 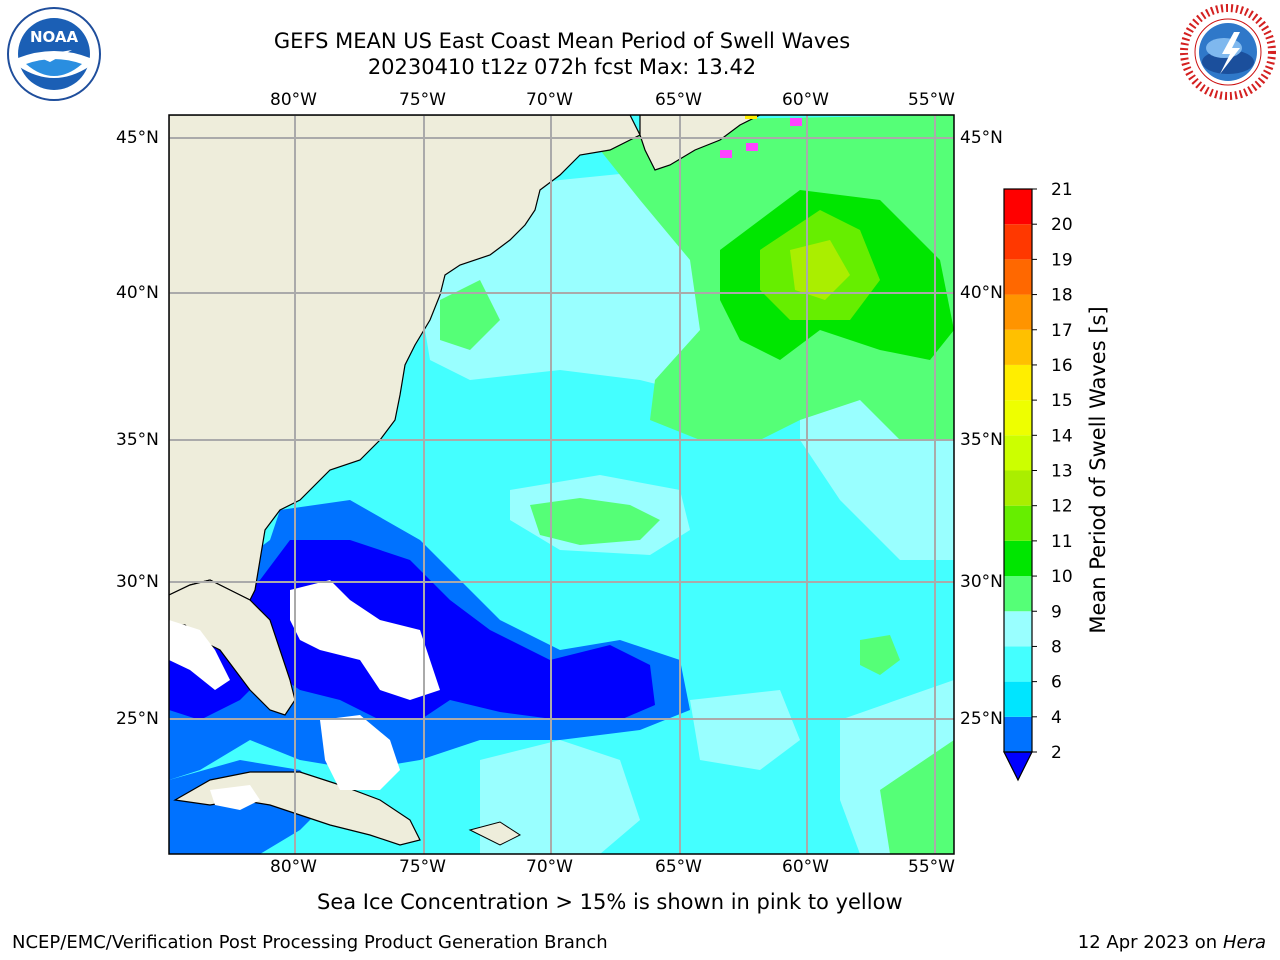 What do you see at coordinates (235, 797) in the screenshot?
I see `no-data-cuba-north` at bounding box center [235, 797].